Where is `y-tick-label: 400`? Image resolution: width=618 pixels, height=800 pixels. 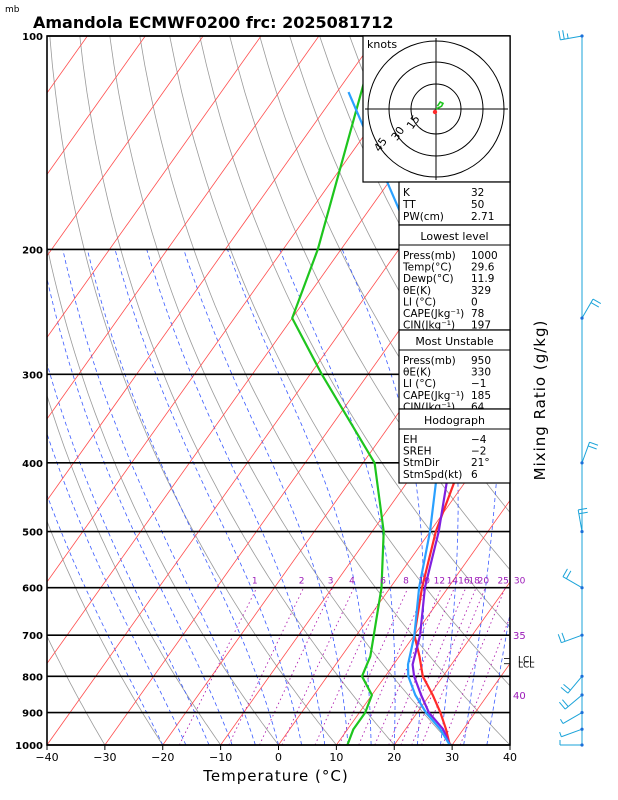 y-tick-label: 400 is located at coordinates (32, 464).